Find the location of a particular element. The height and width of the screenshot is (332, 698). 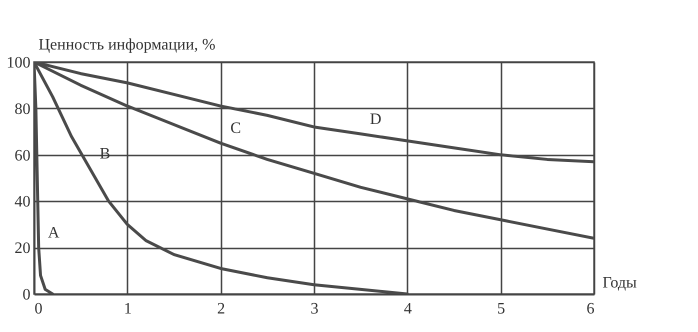

y-tick-label: 0 is located at coordinates (26, 295).